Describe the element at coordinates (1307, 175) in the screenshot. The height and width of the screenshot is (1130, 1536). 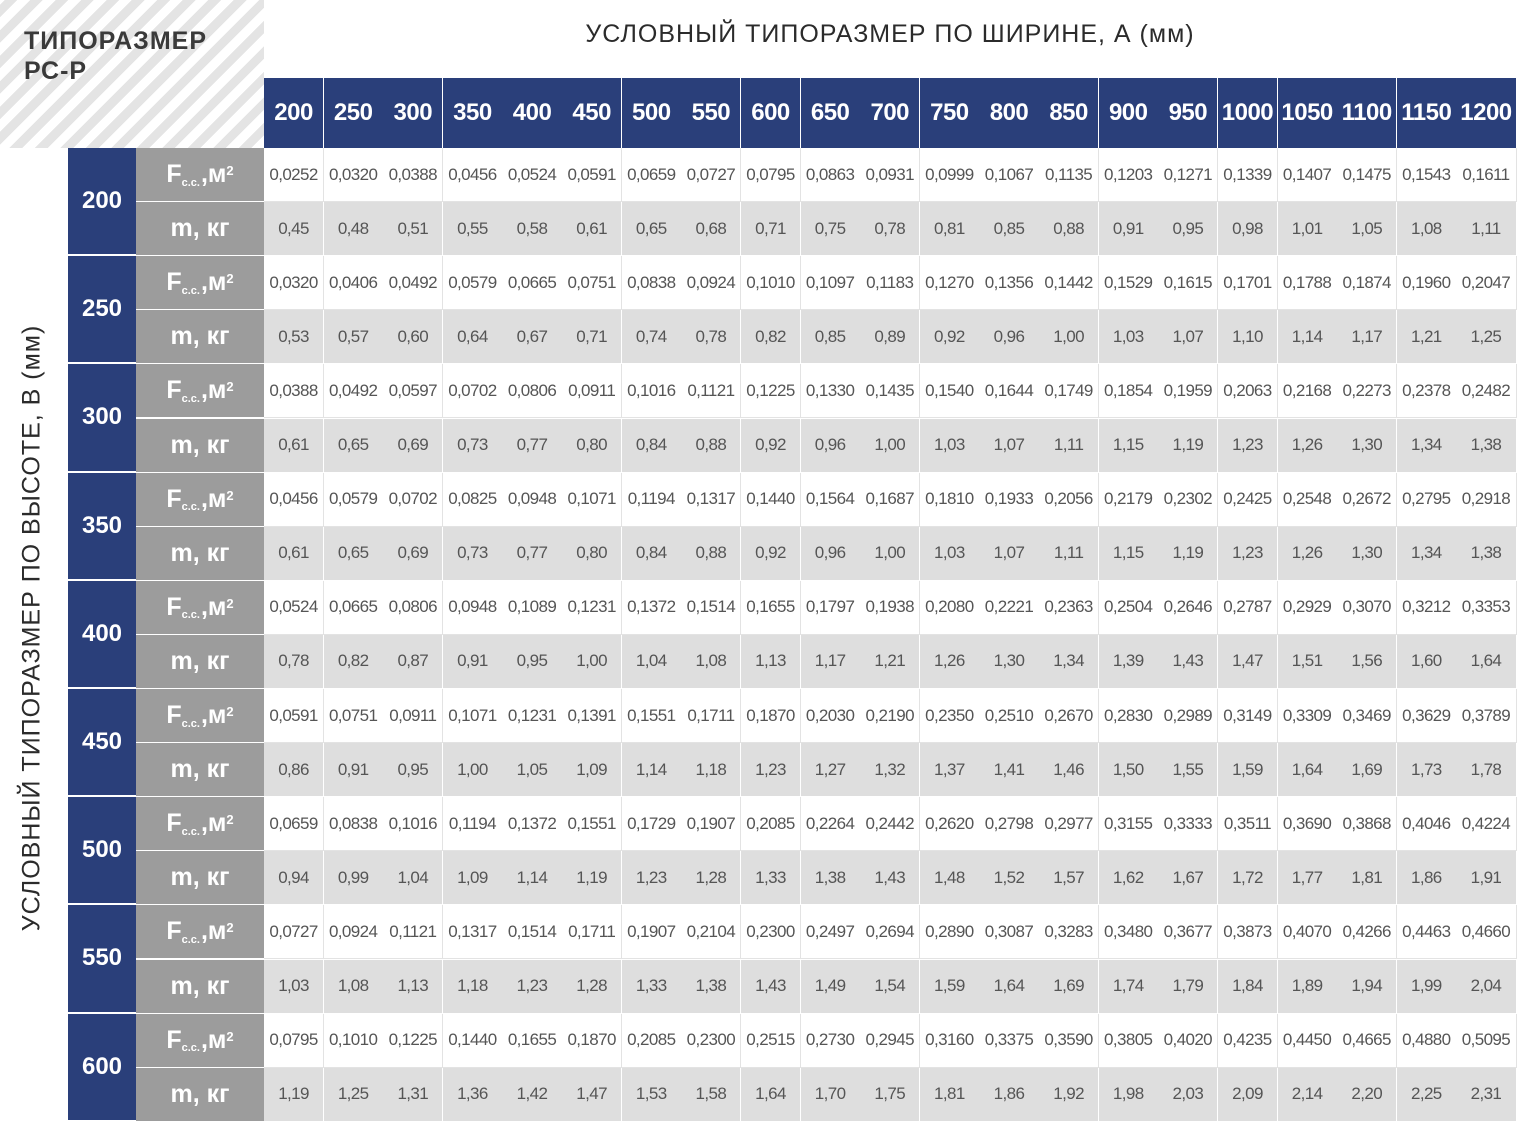
I see `table-cell: 0,1407` at that location.